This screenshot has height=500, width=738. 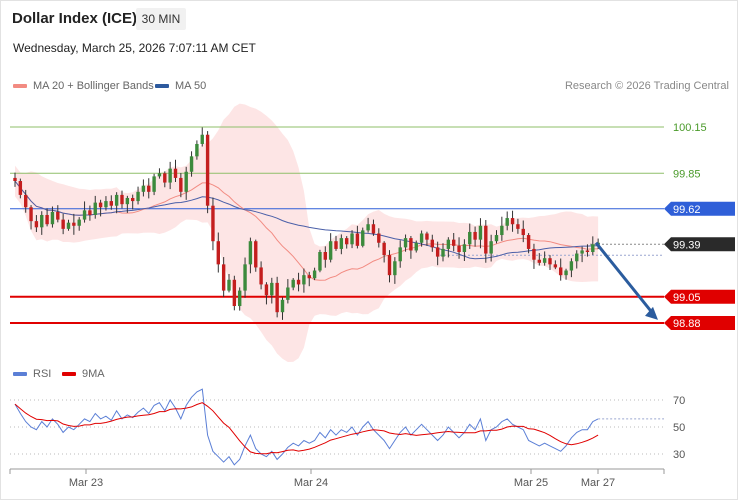 I want to click on level-label-100.15: 100.15, so click(x=690, y=128).